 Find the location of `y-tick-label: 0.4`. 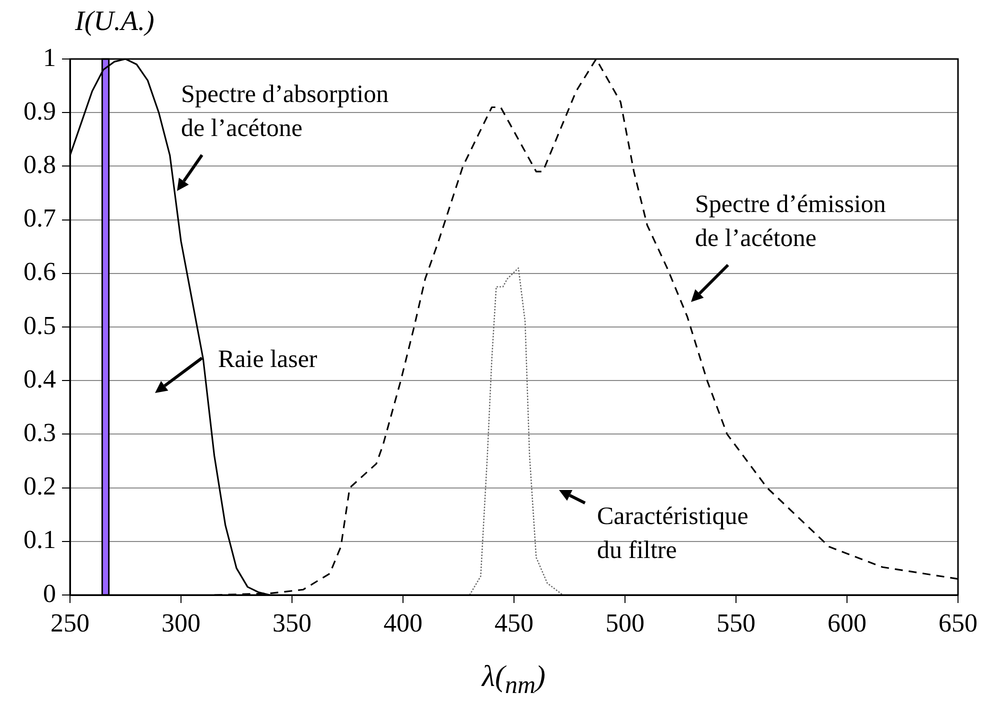

y-tick-label: 0.4 is located at coordinates (40, 379).